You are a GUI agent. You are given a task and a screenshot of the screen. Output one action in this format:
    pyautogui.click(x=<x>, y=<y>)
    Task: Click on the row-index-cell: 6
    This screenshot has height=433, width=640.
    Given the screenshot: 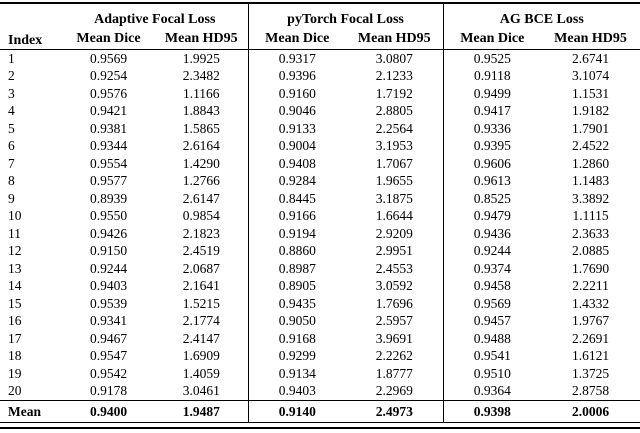 What is the action you would take?
    pyautogui.click(x=11, y=146)
    